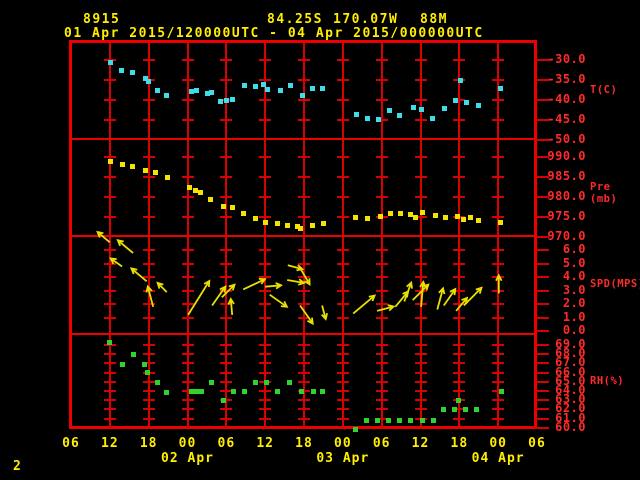 Image resolution: width=640 pixels, height=480 pixels. Describe the element at coordinates (604, 192) in the screenshot. I see `y-axis-title-pressure: Pre (mb)` at that location.